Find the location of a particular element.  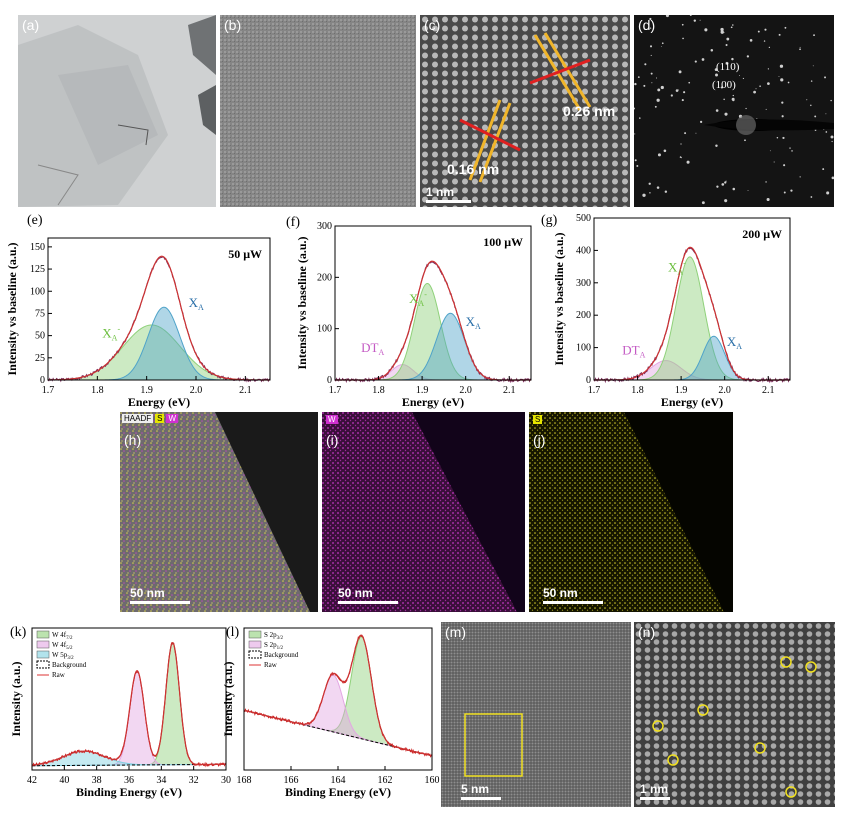

legend-text: Raw is located at coordinates (59, 675).